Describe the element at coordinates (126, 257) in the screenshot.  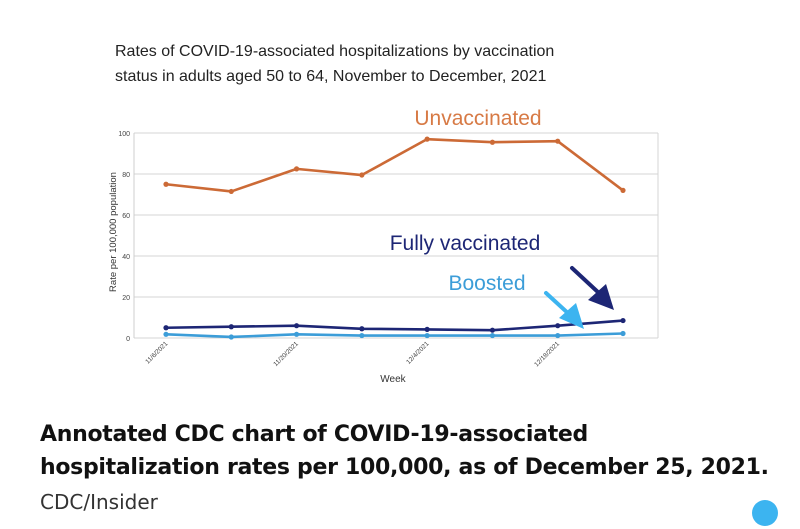
I see `y-tick-label: 40` at that location.